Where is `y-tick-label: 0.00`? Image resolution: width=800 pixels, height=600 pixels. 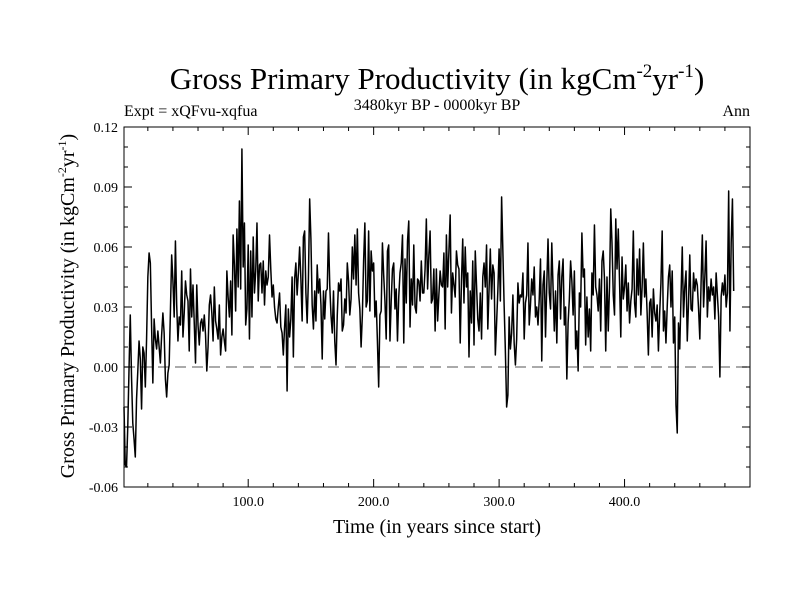 y-tick-label: 0.00 is located at coordinates (106, 368).